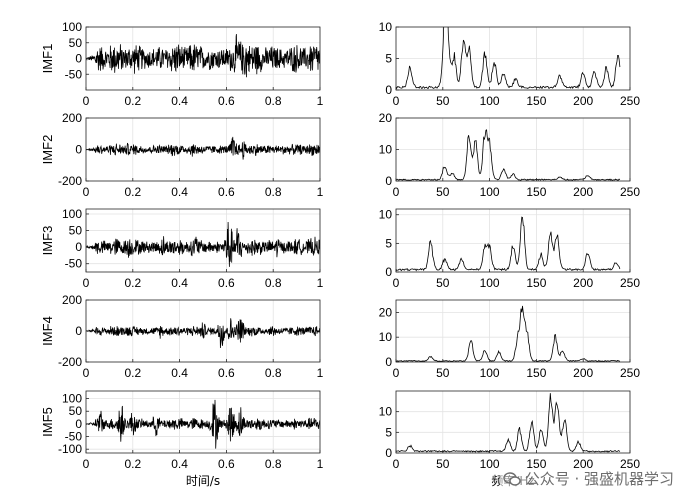  What do you see at coordinates (47, 422) in the screenshot?
I see `ylabel-imf5: IMF5` at bounding box center [47, 422].